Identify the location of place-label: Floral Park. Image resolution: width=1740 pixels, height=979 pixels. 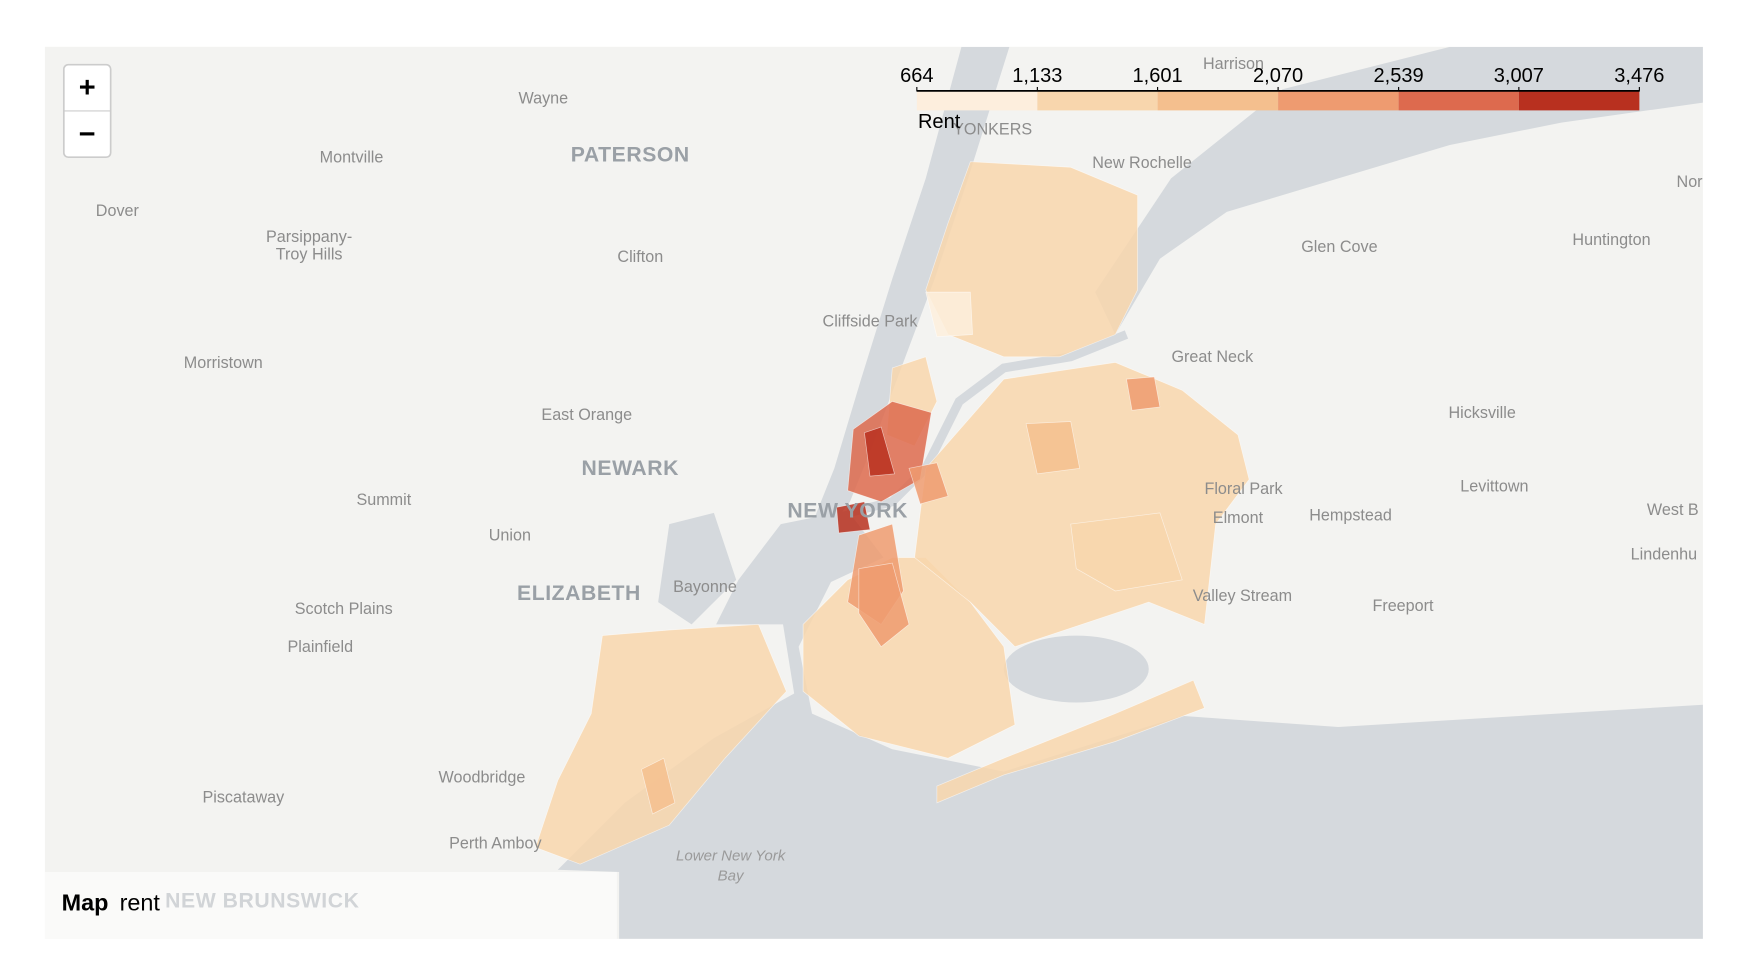
(1243, 489).